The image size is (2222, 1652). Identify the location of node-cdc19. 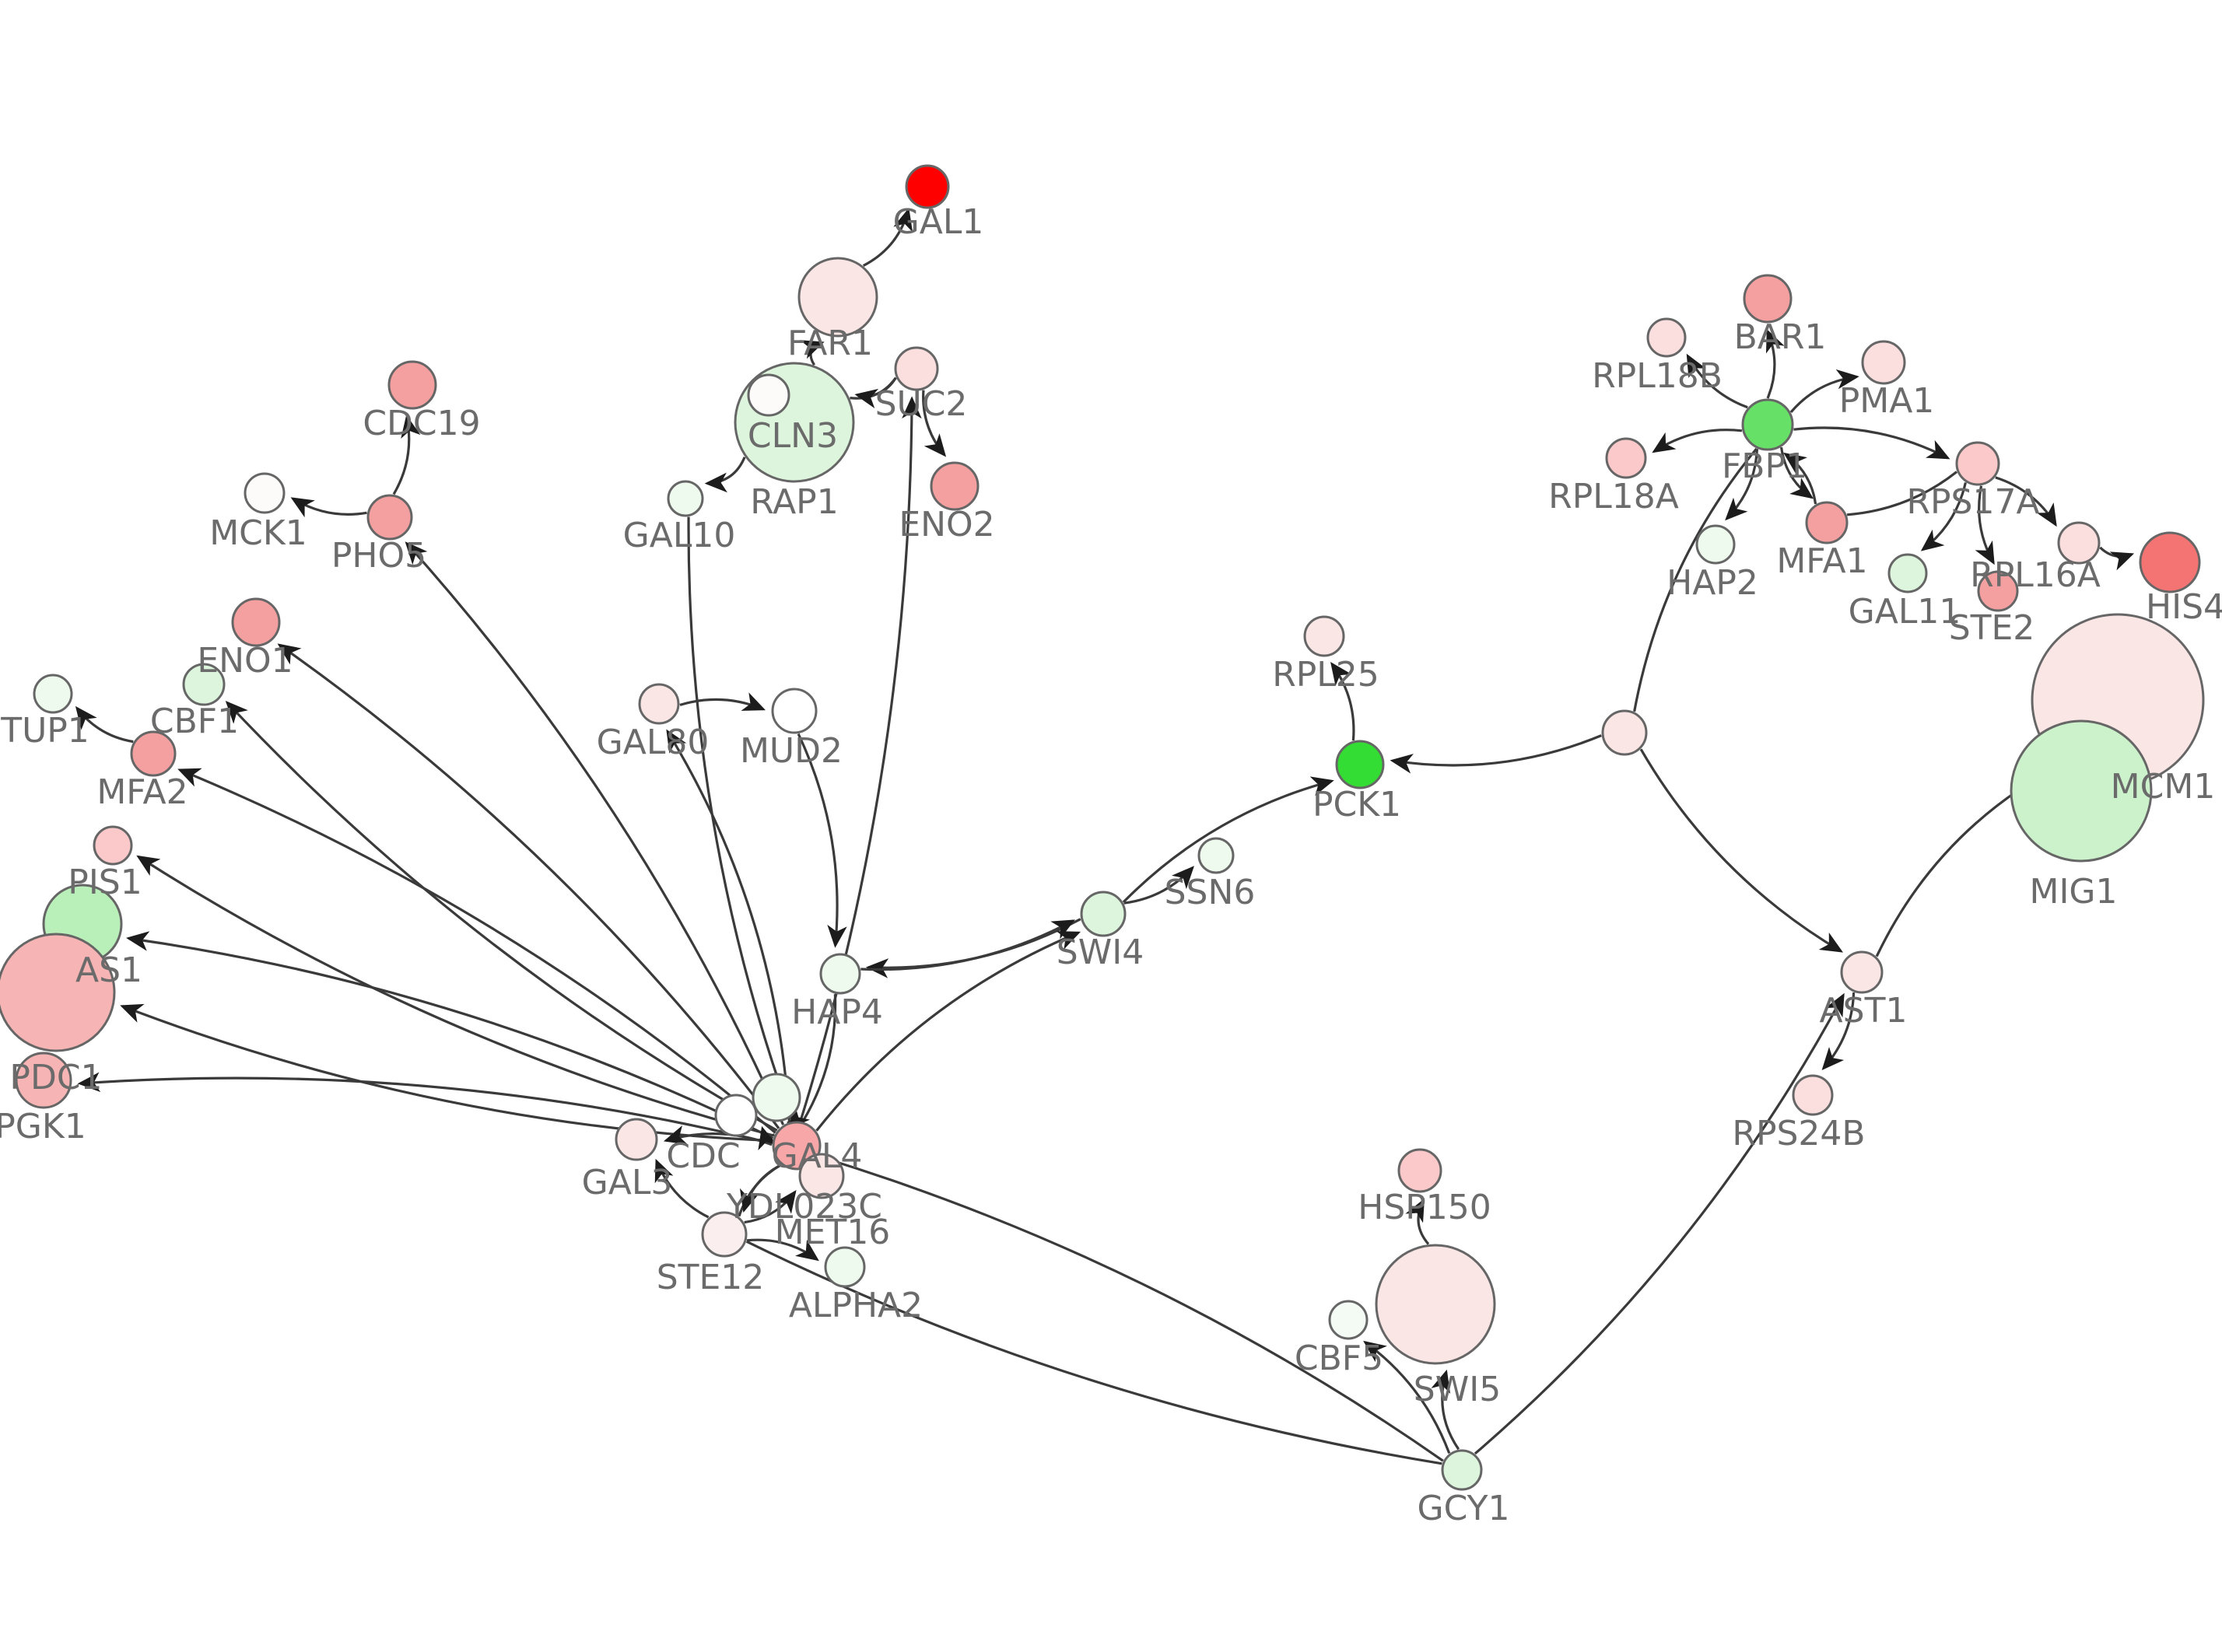
(412, 385).